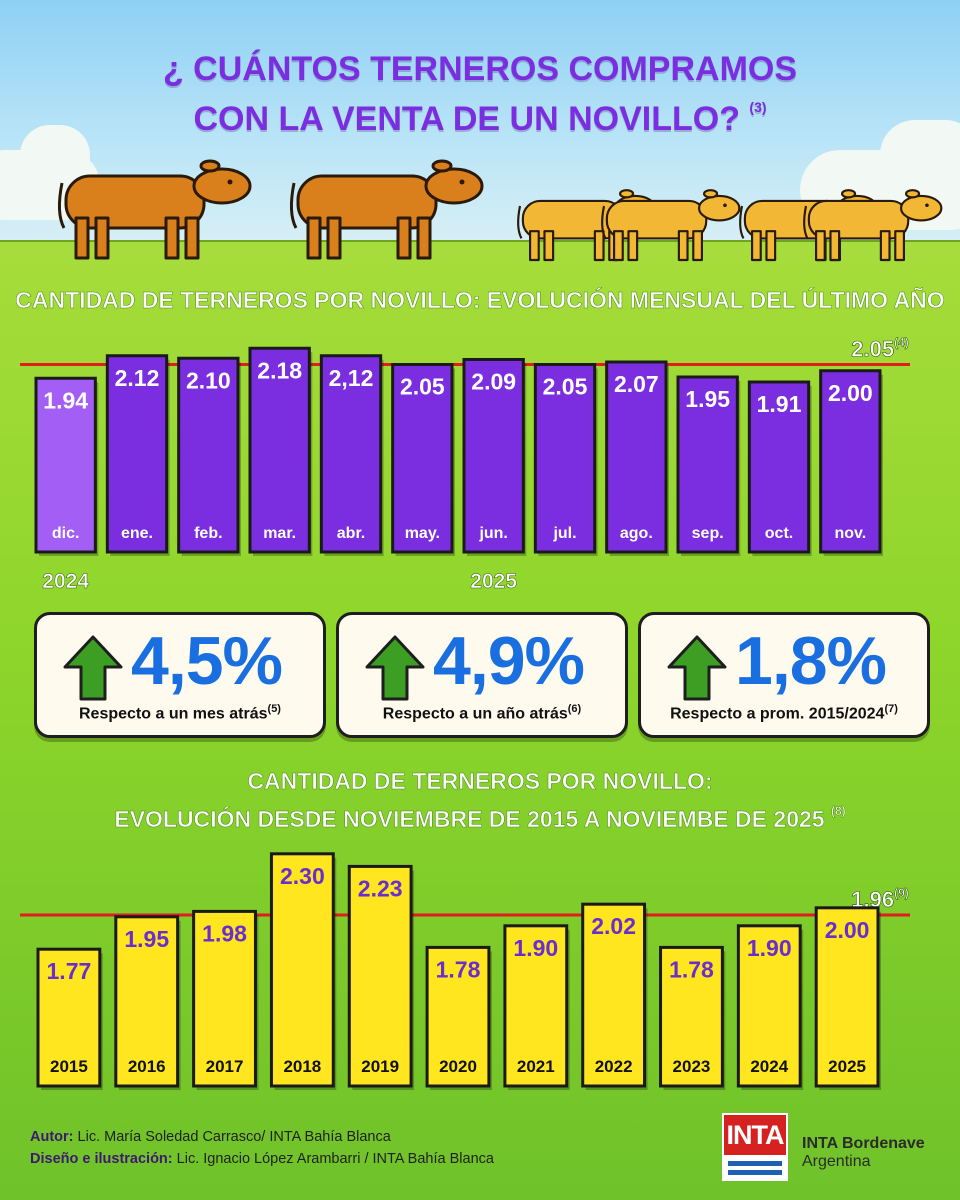 This screenshot has width=960, height=1200. Describe the element at coordinates (458, 969) in the screenshot. I see `bar-value-label: 1.78` at that location.